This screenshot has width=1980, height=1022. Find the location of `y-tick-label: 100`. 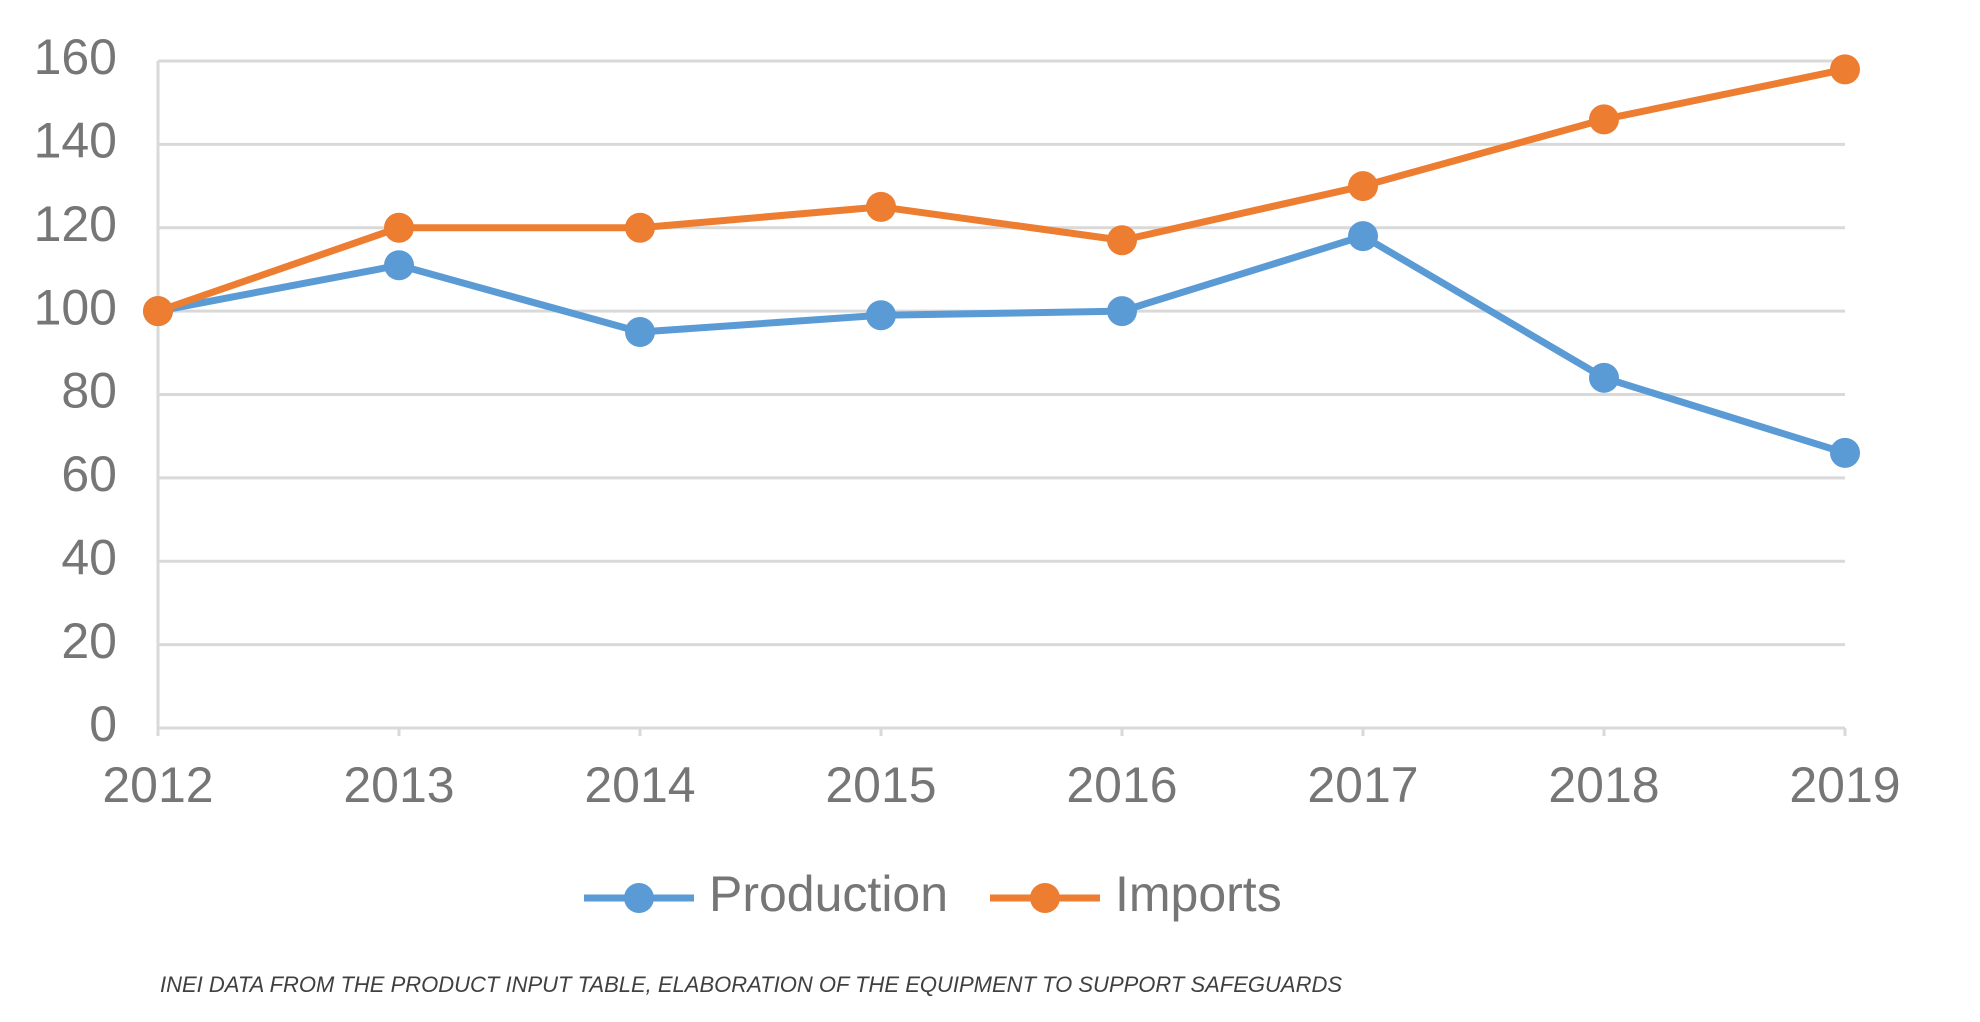

y-tick-label: 100 is located at coordinates (75, 307).